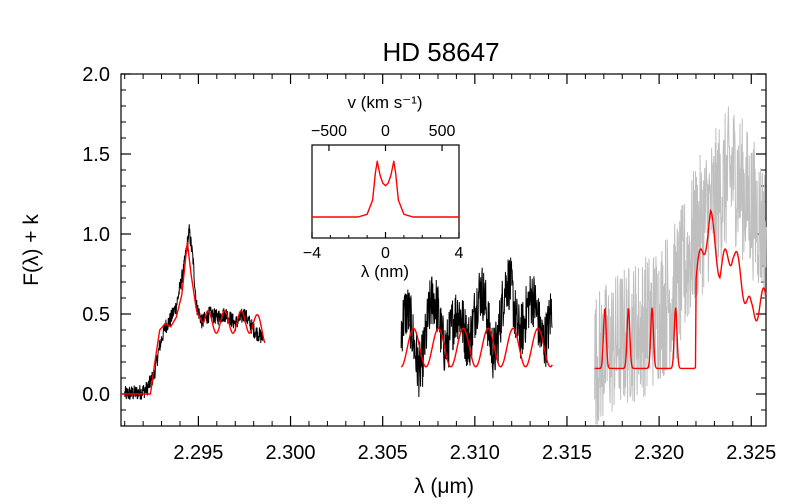 The height and width of the screenshot is (504, 806). I want to click on inset-axes: −4 0 4 −500 0 500, so click(383, 192).